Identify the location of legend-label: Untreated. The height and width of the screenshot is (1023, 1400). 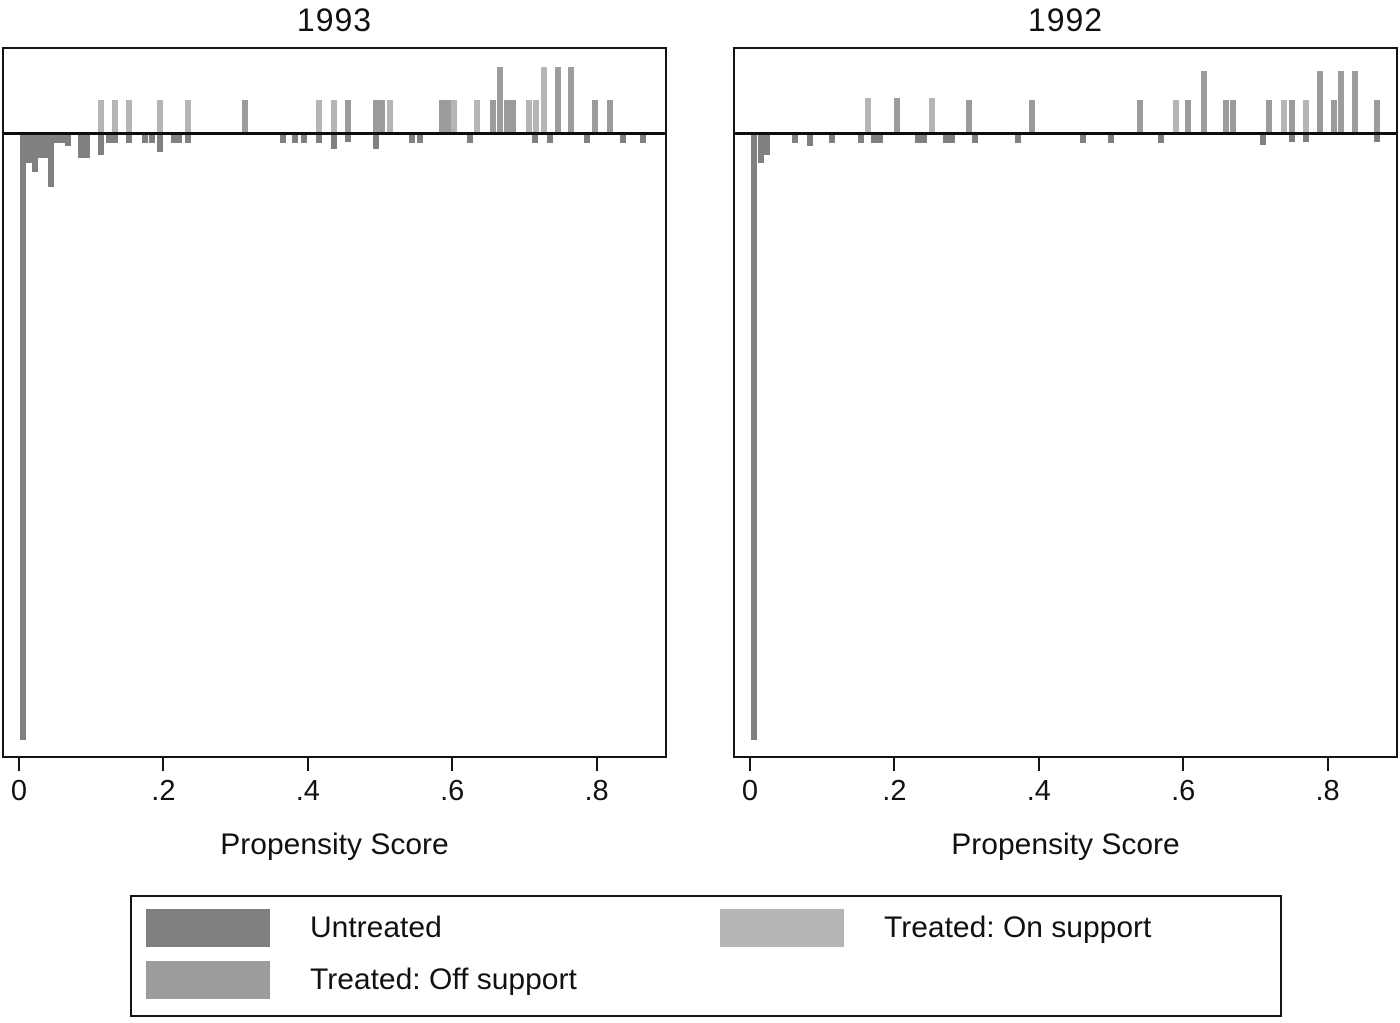
(376, 927).